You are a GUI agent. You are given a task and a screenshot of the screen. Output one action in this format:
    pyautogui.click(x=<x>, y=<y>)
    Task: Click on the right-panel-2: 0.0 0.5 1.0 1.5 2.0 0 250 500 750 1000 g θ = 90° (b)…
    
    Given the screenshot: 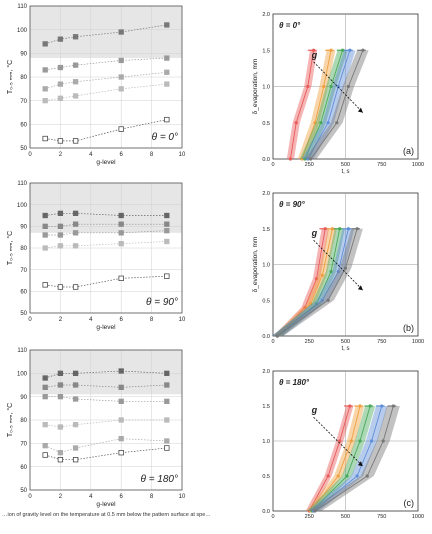 What is the action you would take?
    pyautogui.click(x=338, y=271)
    